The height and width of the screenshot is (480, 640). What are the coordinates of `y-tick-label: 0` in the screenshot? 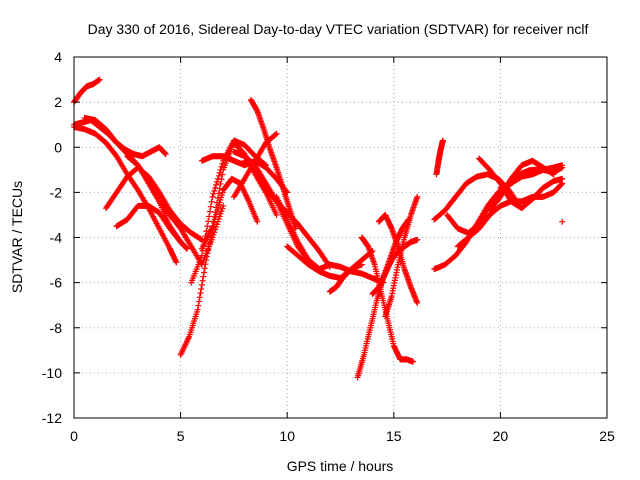 It's located at (58, 147).